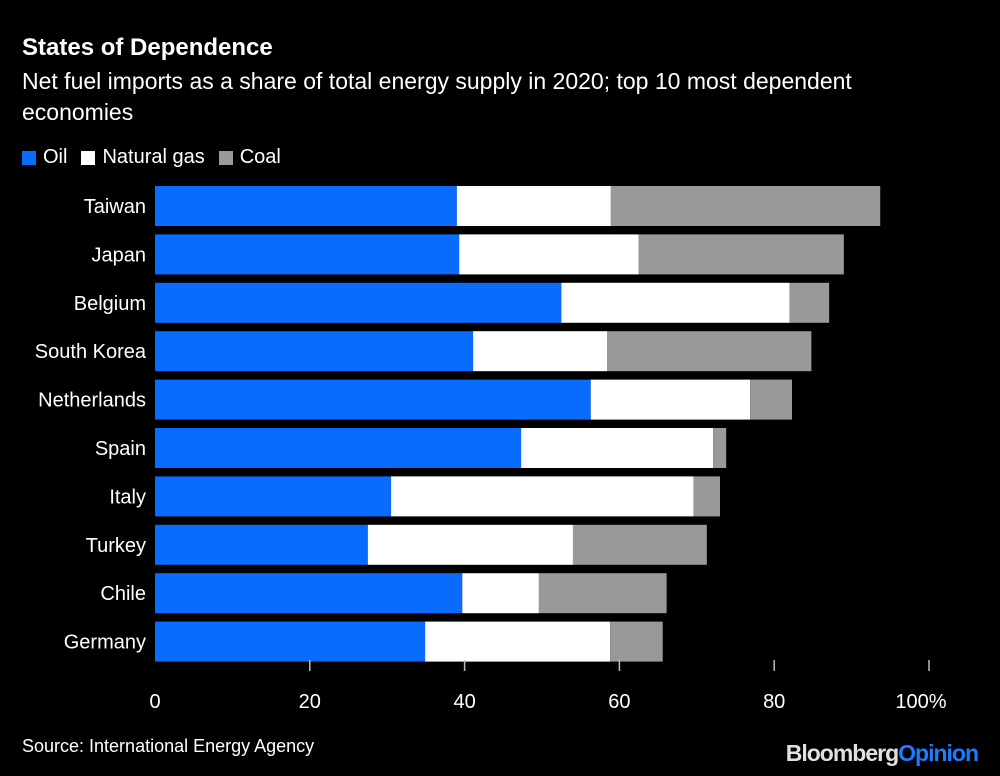 Image resolution: width=1000 pixels, height=776 pixels. What do you see at coordinates (147, 47) in the screenshot?
I see `chart-title: States of Dependence` at bounding box center [147, 47].